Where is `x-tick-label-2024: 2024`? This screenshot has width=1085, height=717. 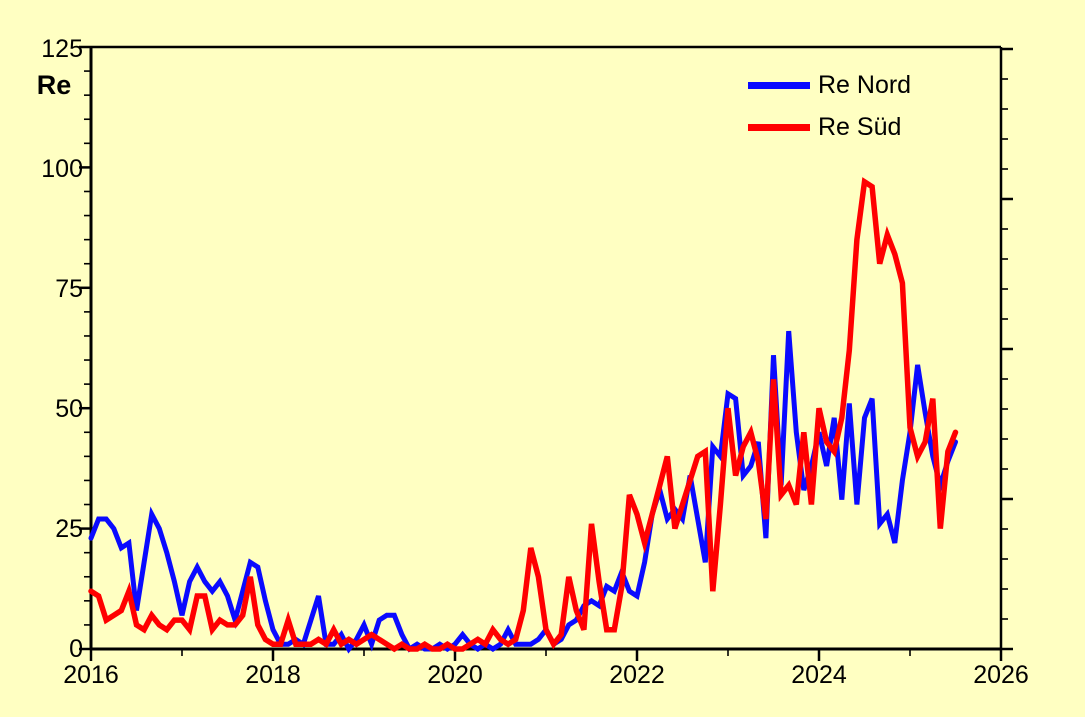
x-tick-label-2024: 2024 is located at coordinates (819, 675).